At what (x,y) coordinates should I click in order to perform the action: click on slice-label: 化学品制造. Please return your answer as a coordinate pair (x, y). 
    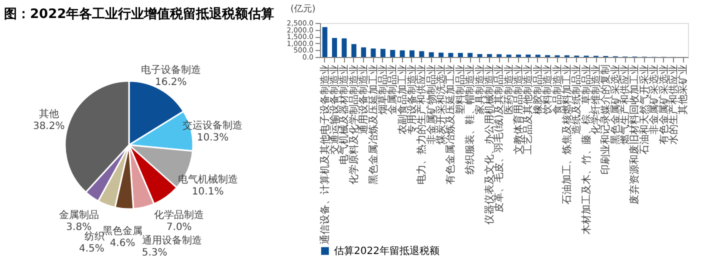
    Looking at the image, I should click on (179, 214).